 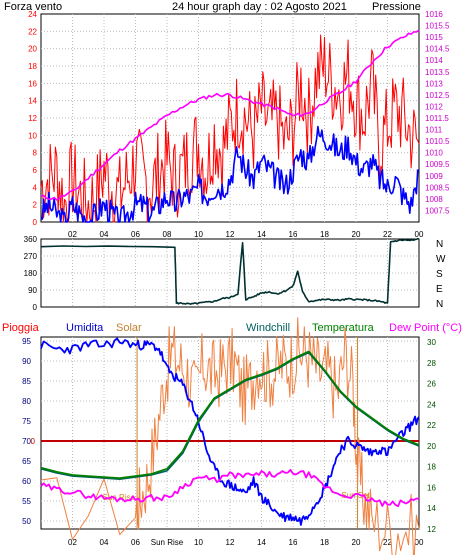 What do you see at coordinates (431, 384) in the screenshot?
I see `temperature-tick-label: 26` at bounding box center [431, 384].